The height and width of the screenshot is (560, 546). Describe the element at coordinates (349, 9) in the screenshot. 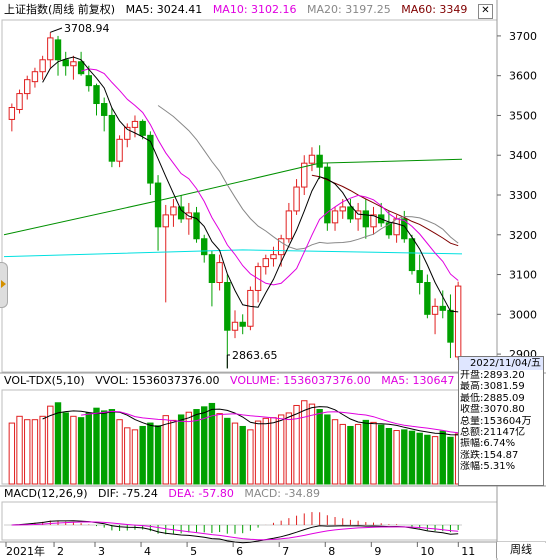

I see `ma20-label: MA20: 3197.25` at that location.